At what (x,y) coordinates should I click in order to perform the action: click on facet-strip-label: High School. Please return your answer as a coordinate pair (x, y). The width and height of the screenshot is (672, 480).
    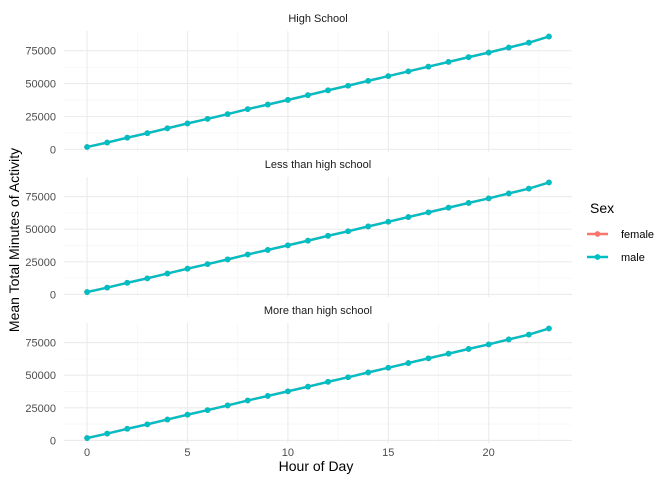
    Looking at the image, I should click on (317, 19).